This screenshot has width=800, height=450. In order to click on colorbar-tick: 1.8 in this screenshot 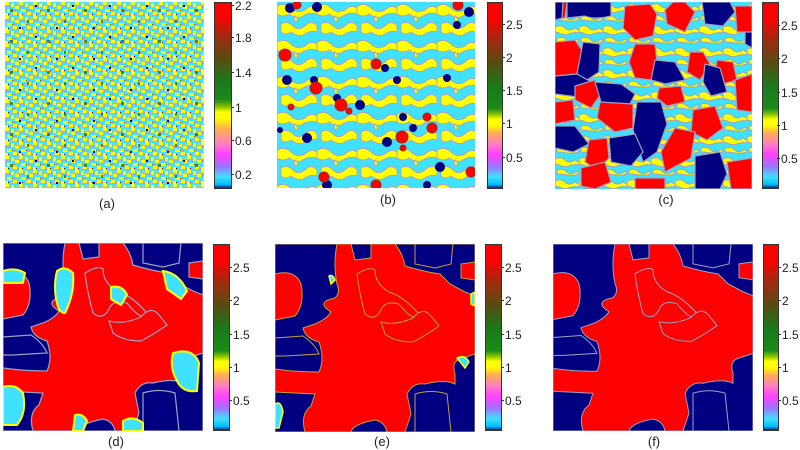, I will do `click(241, 38)`.